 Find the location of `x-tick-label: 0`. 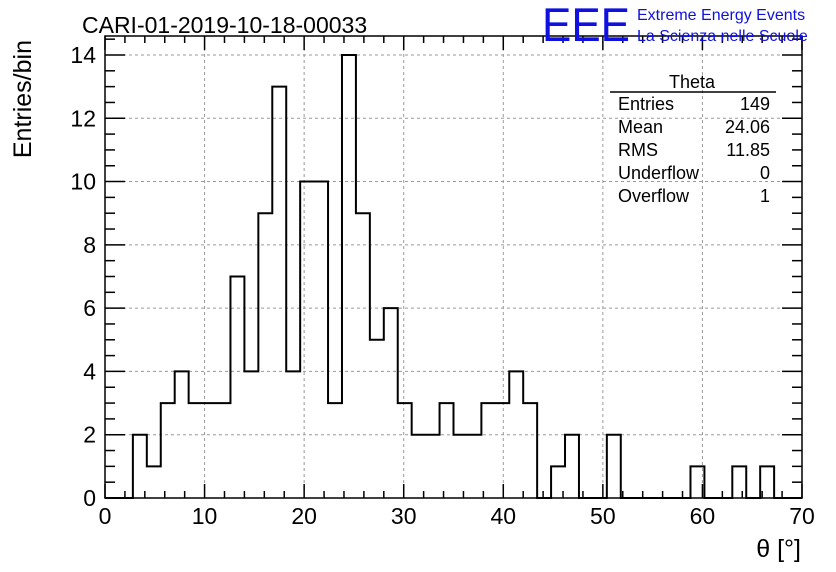

x-tick-label: 0 is located at coordinates (105, 516).